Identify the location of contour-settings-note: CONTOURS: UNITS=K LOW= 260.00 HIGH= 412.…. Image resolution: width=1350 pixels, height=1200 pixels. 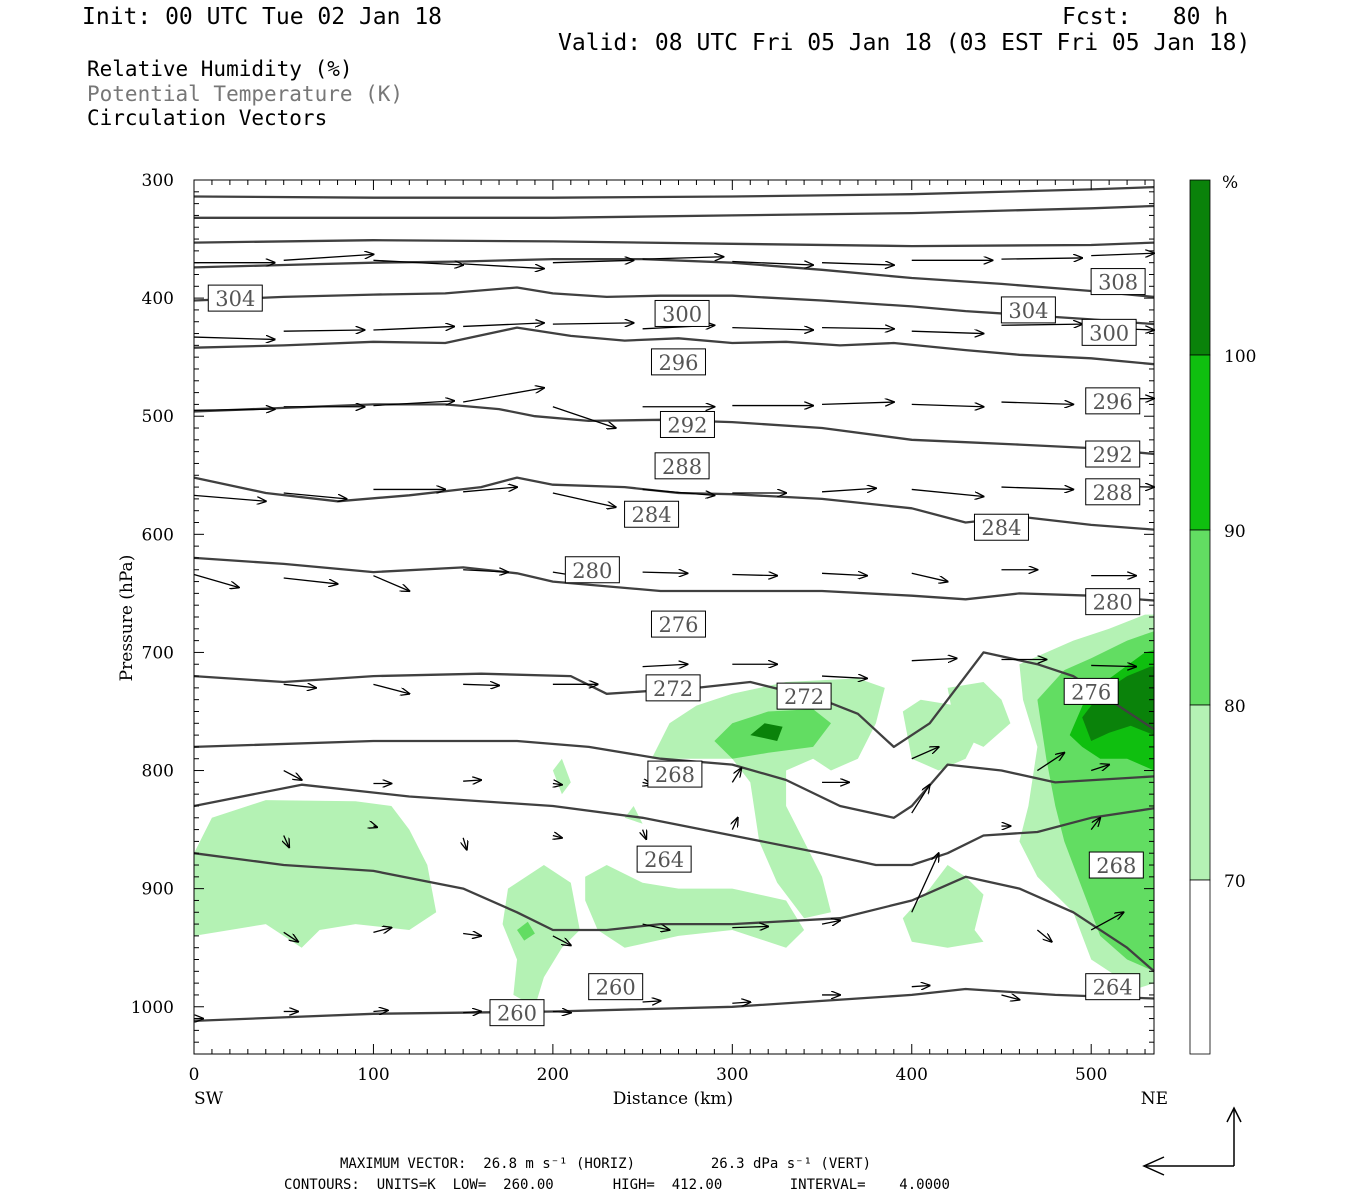
(617, 1185).